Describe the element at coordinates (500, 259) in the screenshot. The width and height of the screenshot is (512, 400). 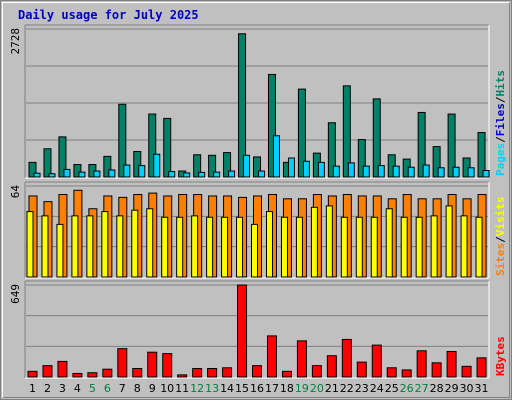
I see `legend-sites: Sites` at that location.